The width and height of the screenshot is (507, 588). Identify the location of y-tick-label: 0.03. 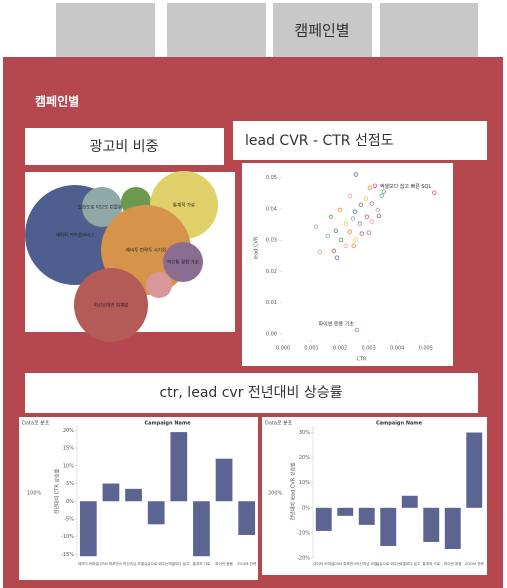
(271, 241).